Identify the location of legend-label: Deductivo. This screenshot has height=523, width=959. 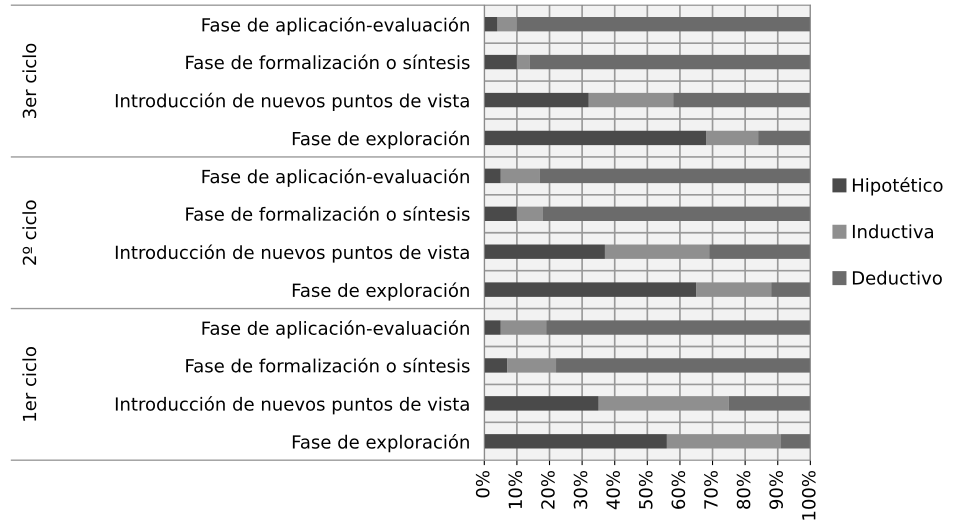
(897, 277).